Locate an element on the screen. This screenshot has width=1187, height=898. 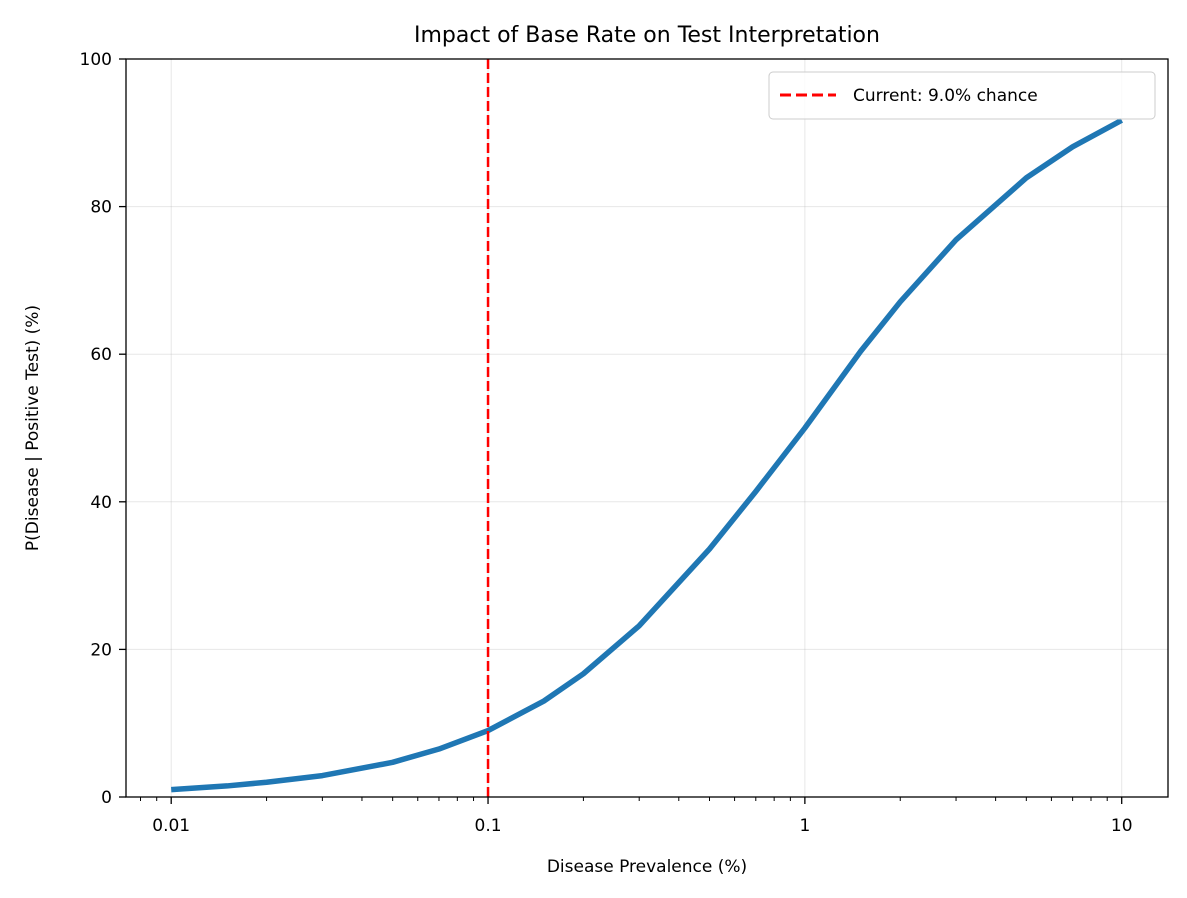
legend-box is located at coordinates (962, 95).